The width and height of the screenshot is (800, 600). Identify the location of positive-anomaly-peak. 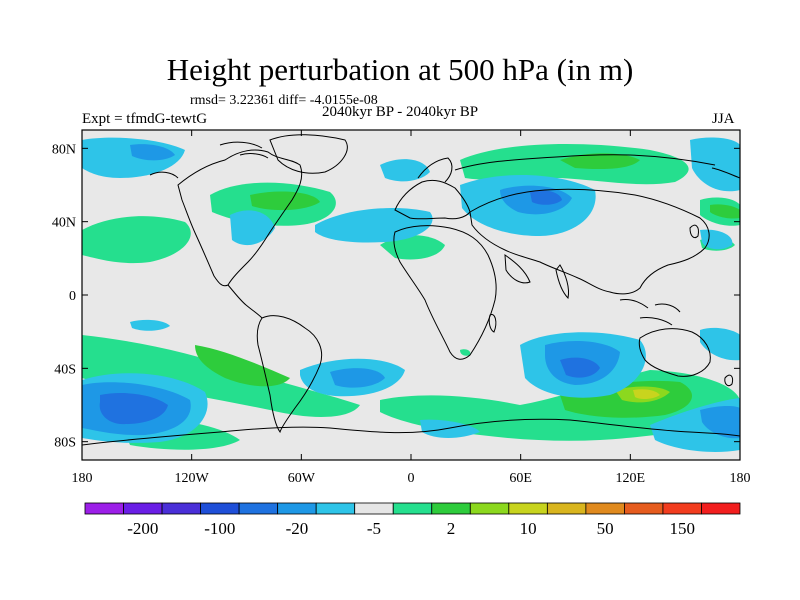
(646, 394).